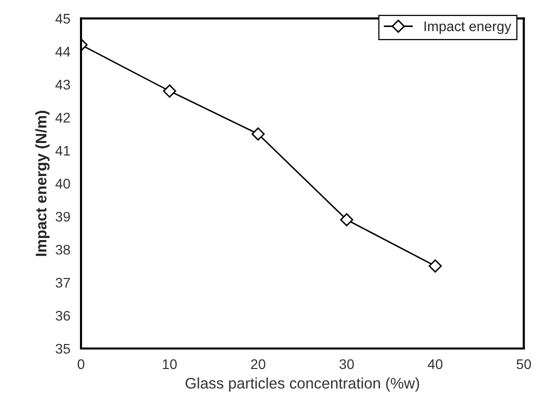  What do you see at coordinates (62, 183) in the screenshot?
I see `y-tick-label: 40` at bounding box center [62, 183].